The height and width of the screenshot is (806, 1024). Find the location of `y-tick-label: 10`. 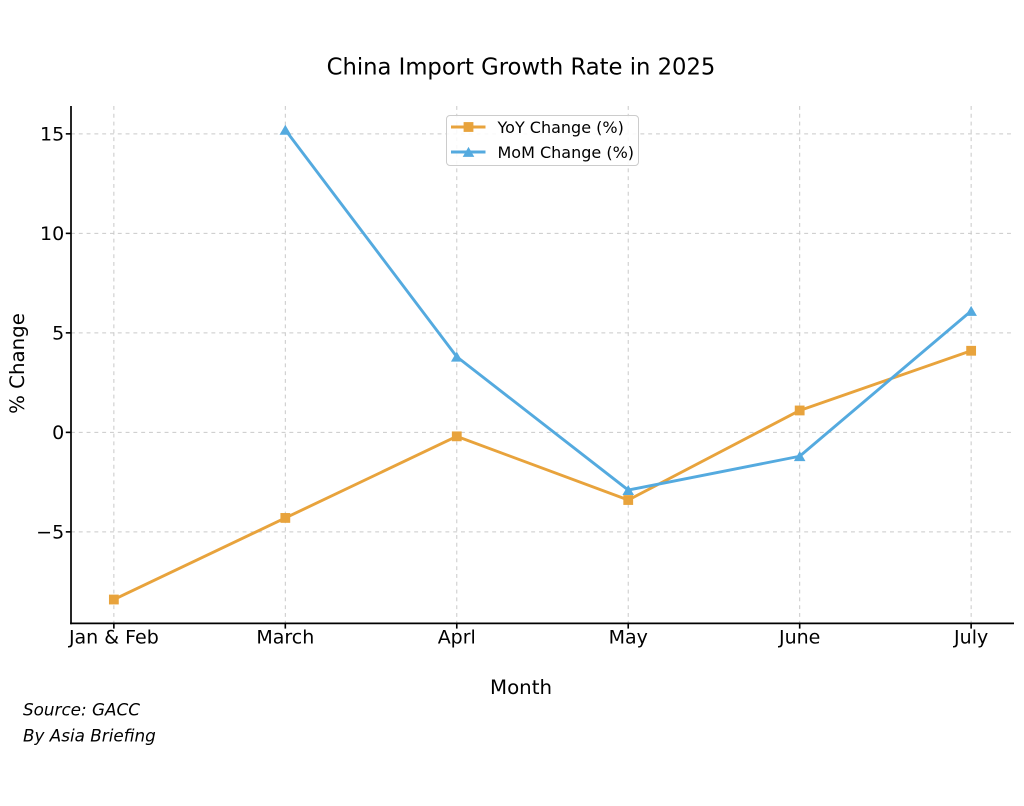

y-tick-label: 10 is located at coordinates (52, 234).